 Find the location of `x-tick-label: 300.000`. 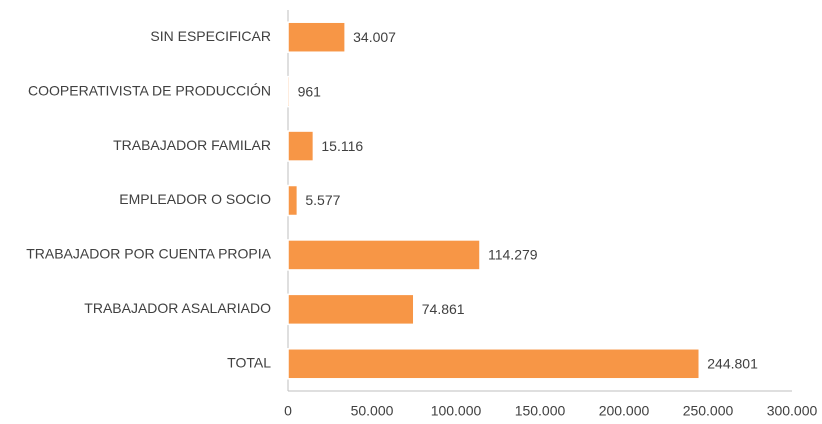

x-tick-label: 300.000 is located at coordinates (792, 411).